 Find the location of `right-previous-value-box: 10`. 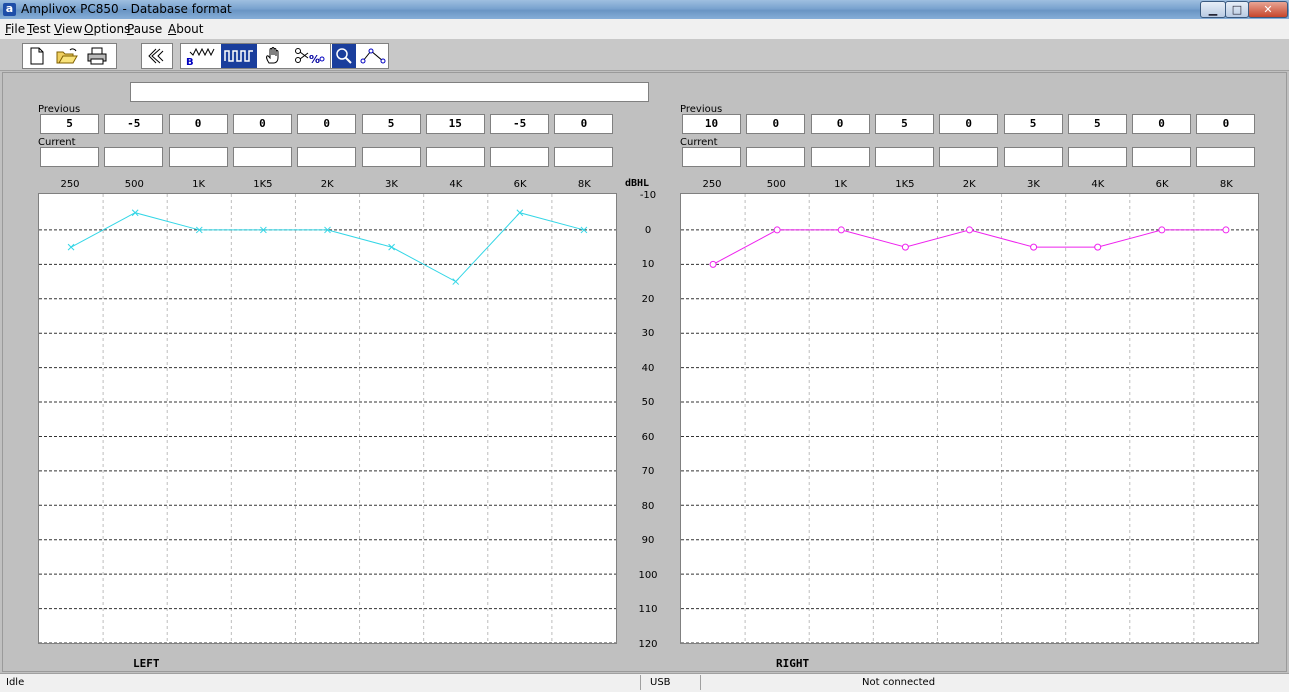

right-previous-value-box: 10 is located at coordinates (711, 124).